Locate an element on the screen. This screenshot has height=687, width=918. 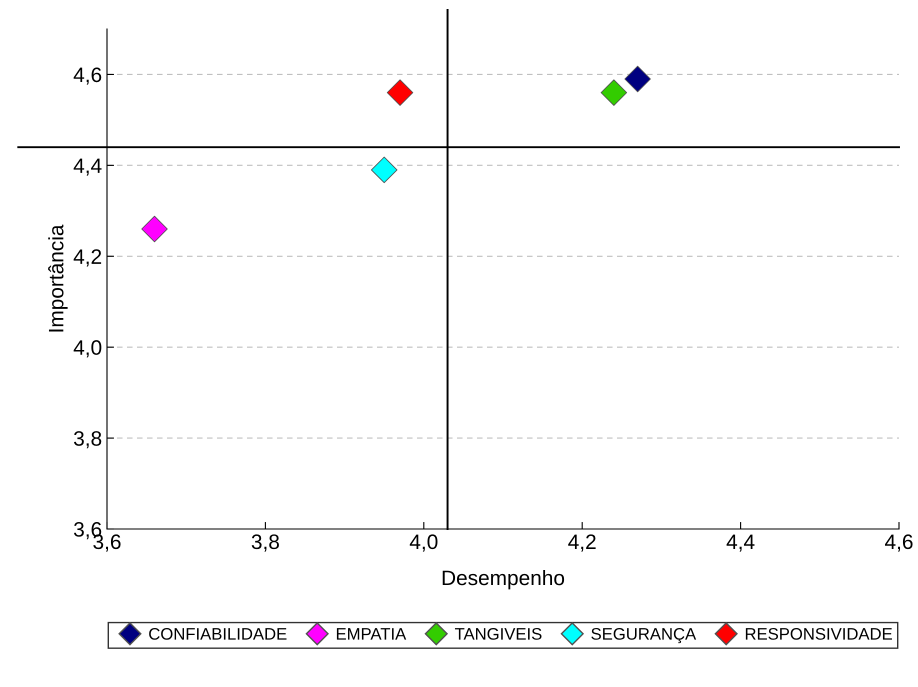
x-tick-label: 4,6 is located at coordinates (899, 543).